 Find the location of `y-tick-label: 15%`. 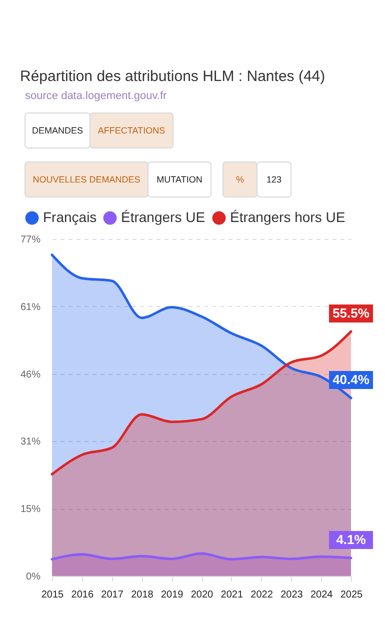

y-tick-label: 15% is located at coordinates (30, 510).